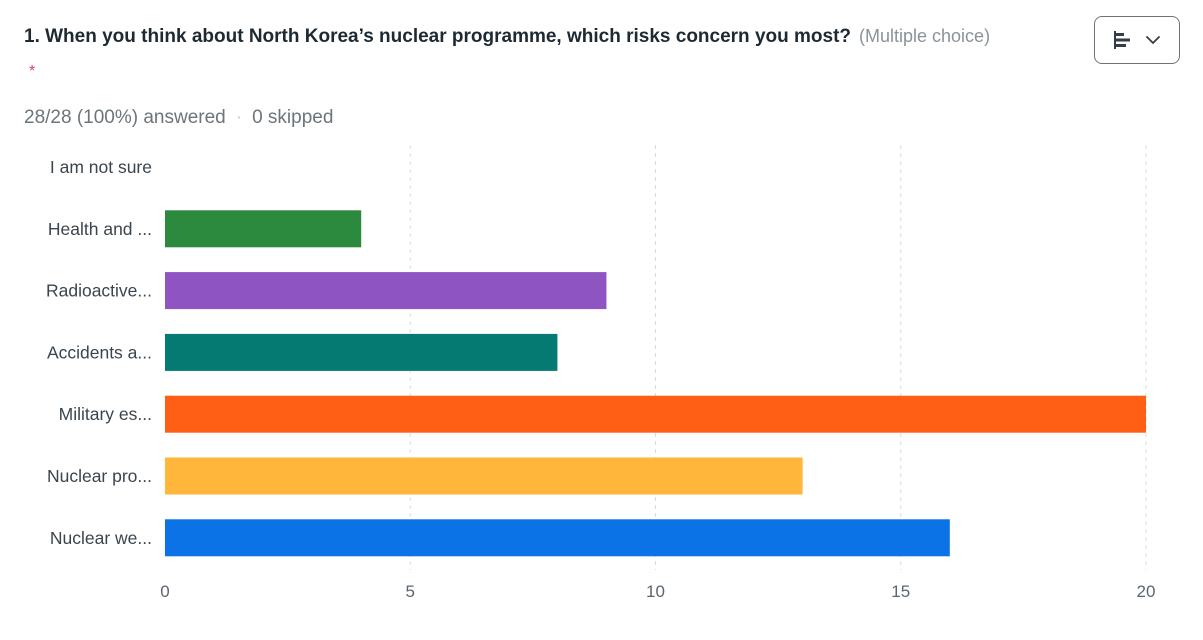 The width and height of the screenshot is (1203, 640). I want to click on answered-count: 28/28 (100%) answered, so click(125, 117).